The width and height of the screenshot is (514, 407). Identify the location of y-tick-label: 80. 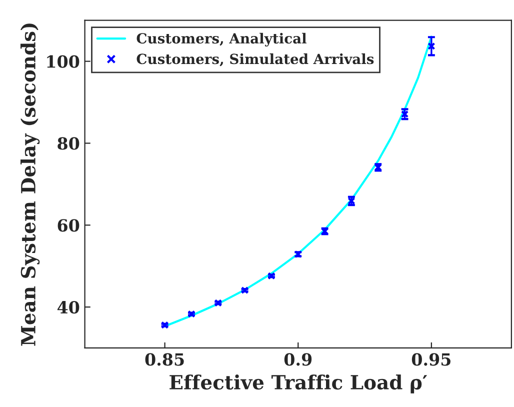
(69, 143).